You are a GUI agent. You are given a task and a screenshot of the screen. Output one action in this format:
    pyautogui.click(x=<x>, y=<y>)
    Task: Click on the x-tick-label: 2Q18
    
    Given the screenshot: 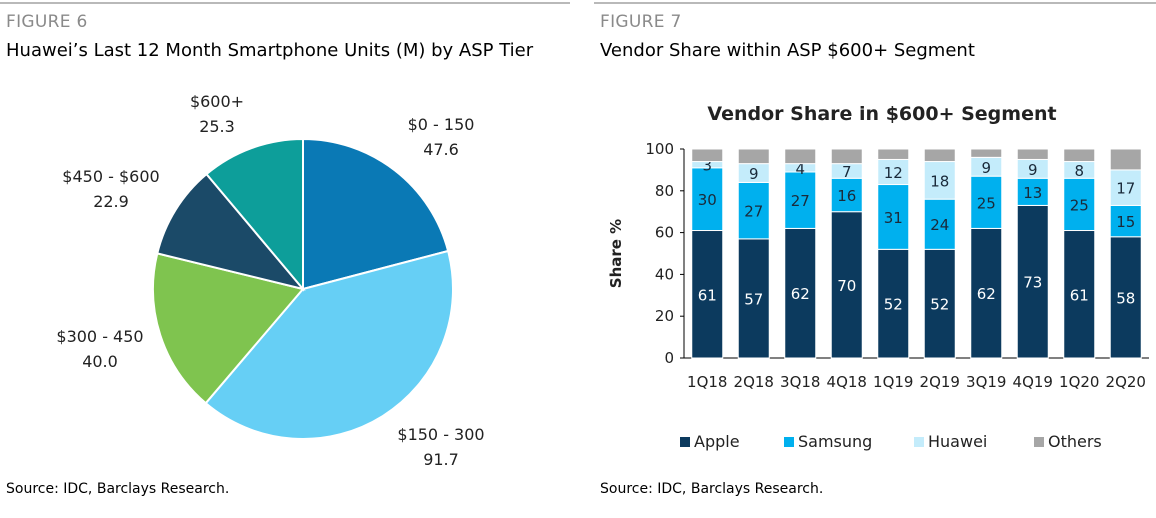 What is the action you would take?
    pyautogui.click(x=754, y=382)
    